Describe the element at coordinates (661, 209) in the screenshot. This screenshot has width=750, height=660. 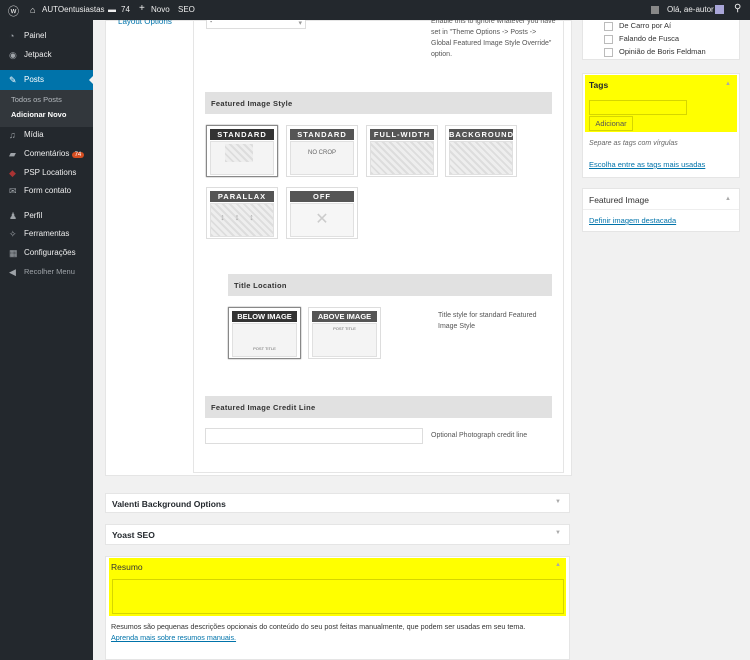
I see `divider` at that location.